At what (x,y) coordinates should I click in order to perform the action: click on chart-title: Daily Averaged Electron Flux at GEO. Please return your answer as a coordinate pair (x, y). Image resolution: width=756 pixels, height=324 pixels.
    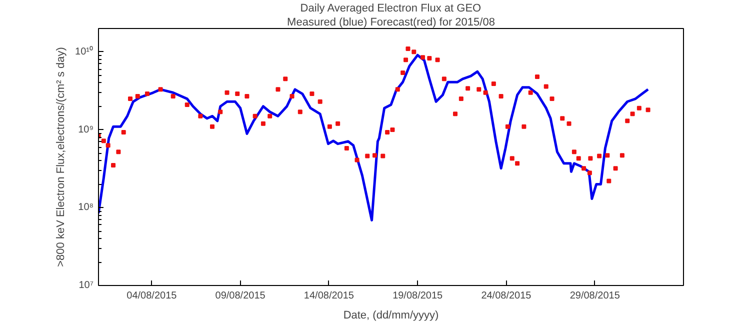
    Looking at the image, I should click on (391, 8).